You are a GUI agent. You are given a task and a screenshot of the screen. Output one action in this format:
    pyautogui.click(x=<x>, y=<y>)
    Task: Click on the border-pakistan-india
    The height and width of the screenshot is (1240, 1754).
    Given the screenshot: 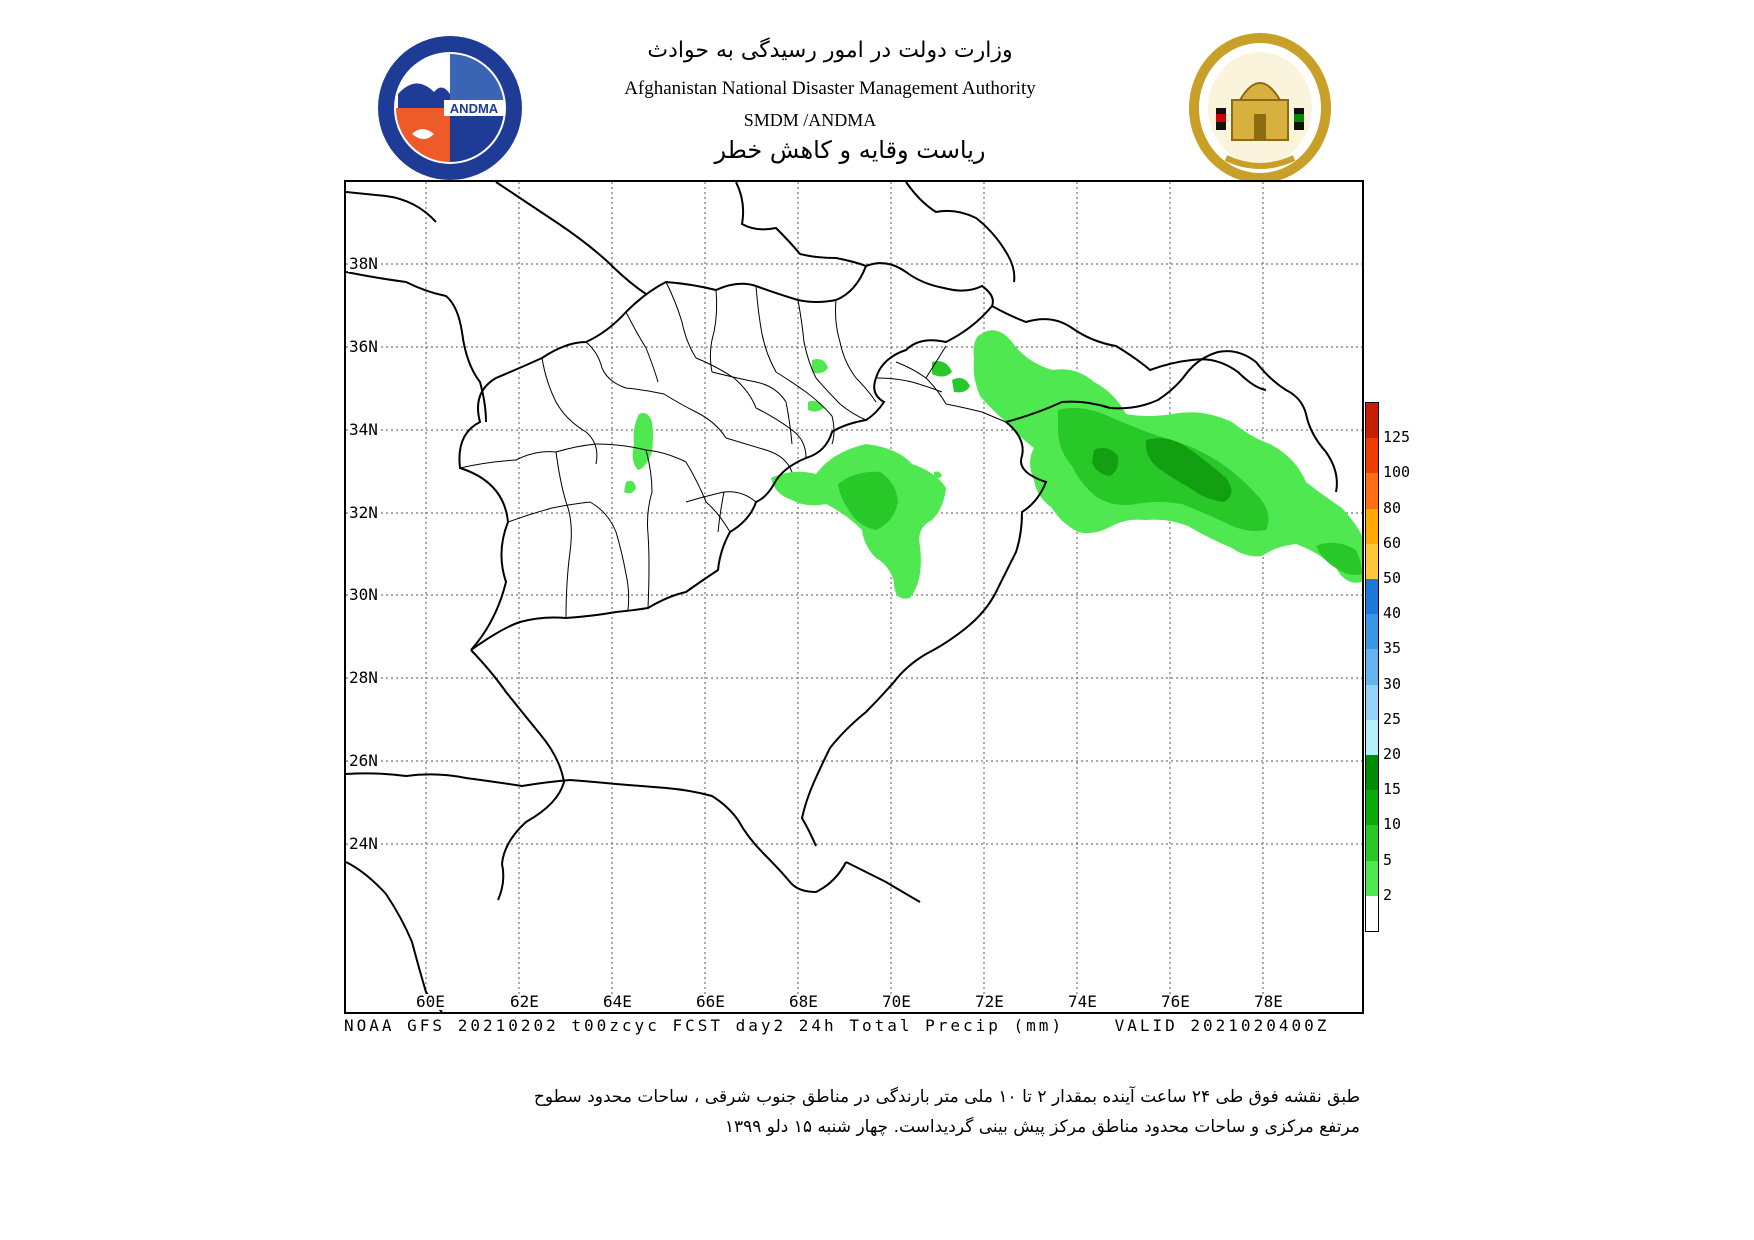 What is the action you would take?
    pyautogui.click(x=924, y=634)
    